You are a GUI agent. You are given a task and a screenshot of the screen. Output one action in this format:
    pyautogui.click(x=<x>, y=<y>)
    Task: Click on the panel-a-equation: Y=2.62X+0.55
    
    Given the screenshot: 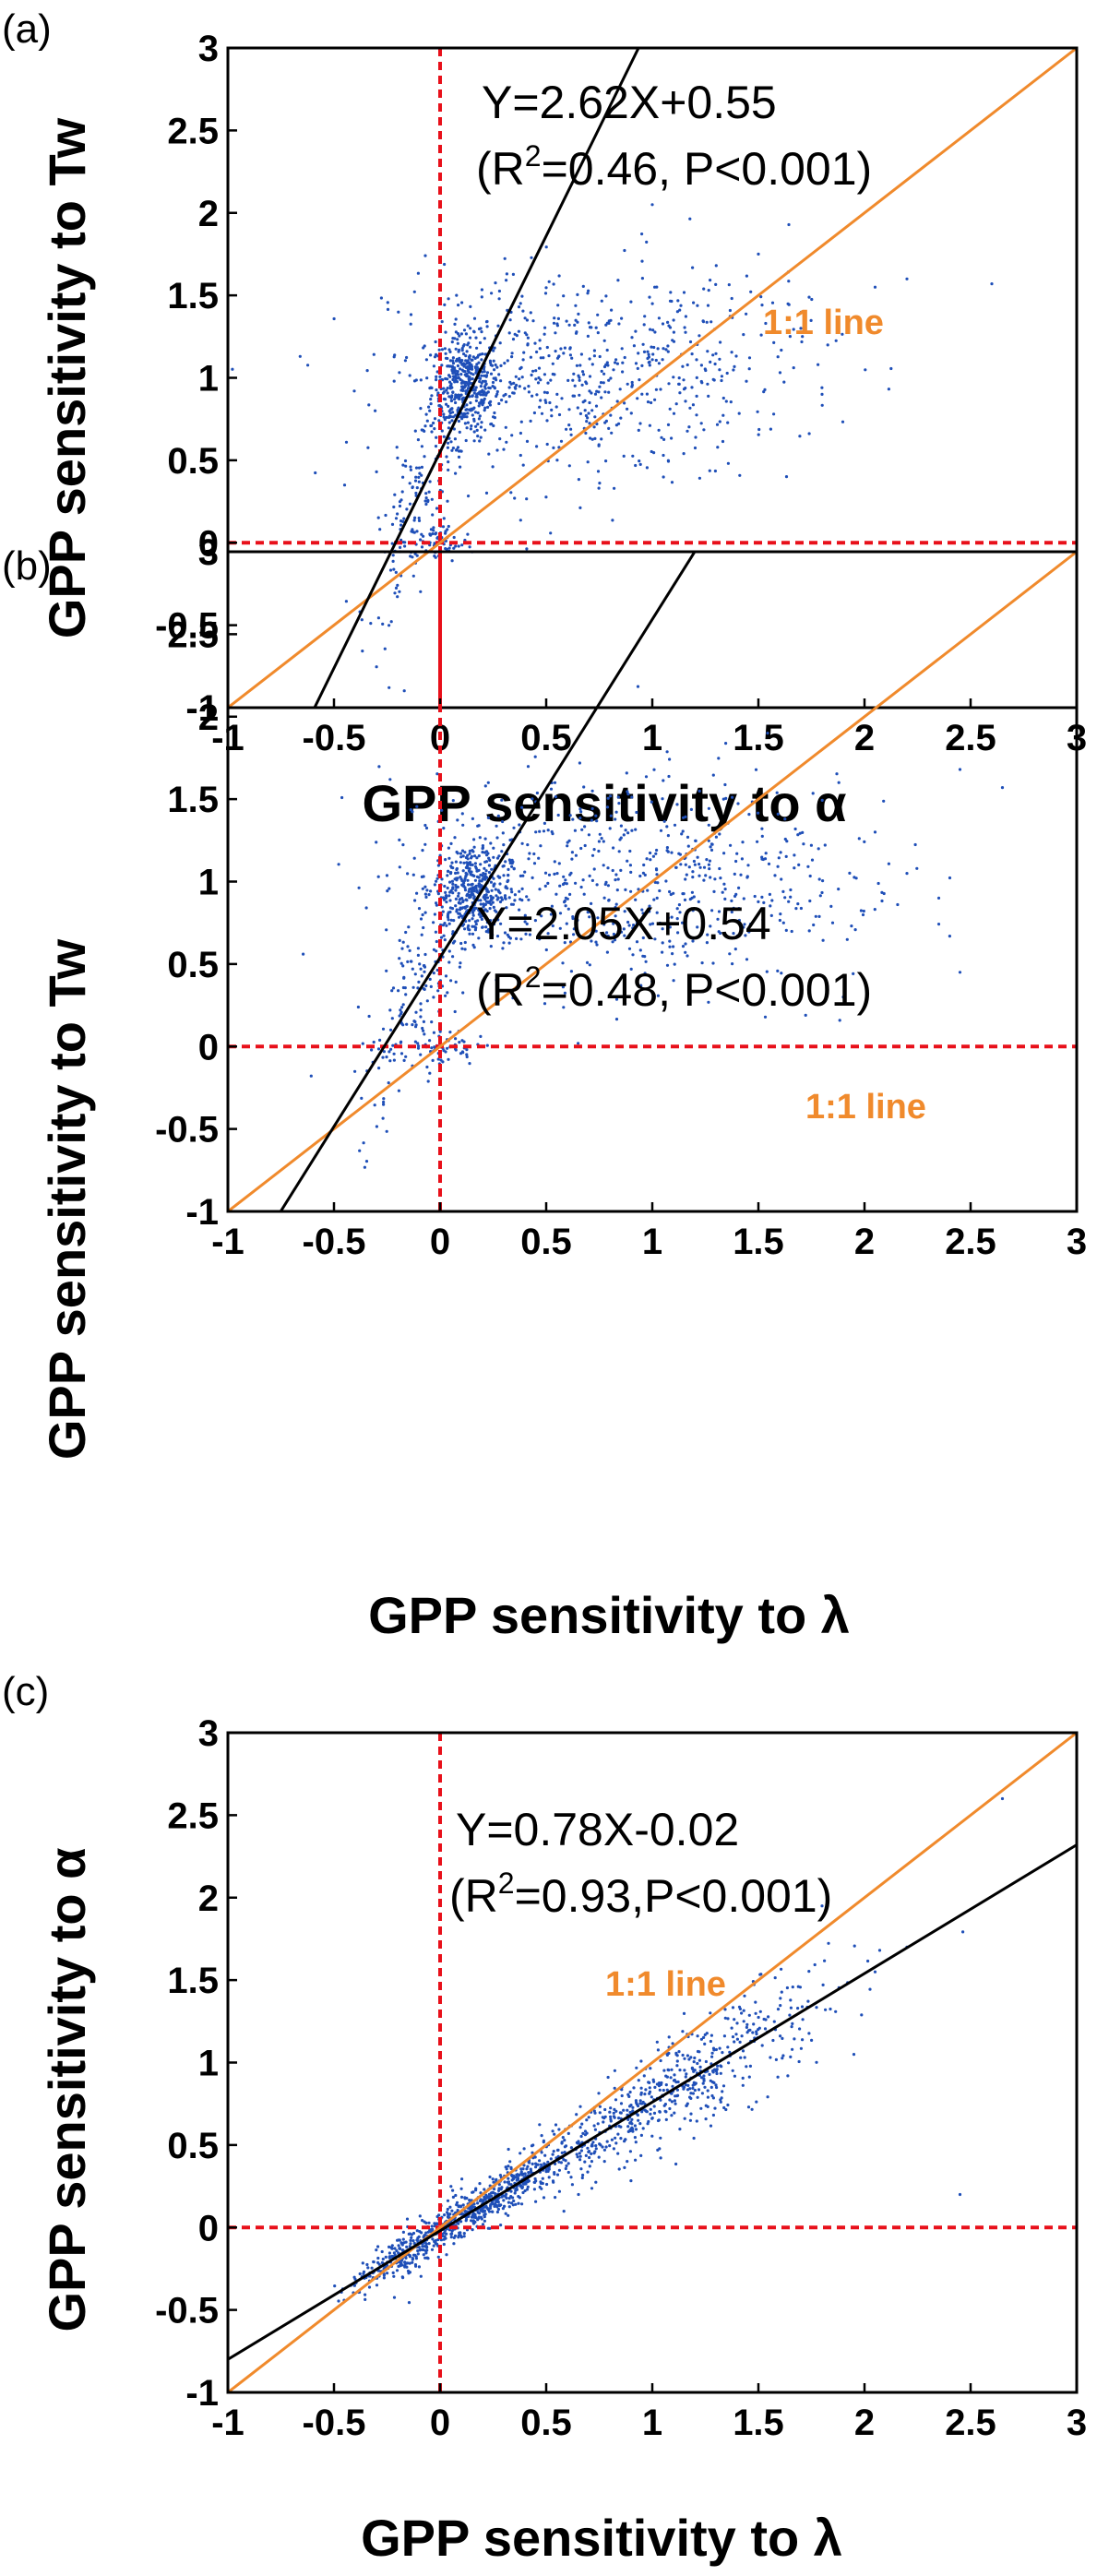 What is the action you would take?
    pyautogui.click(x=629, y=102)
    